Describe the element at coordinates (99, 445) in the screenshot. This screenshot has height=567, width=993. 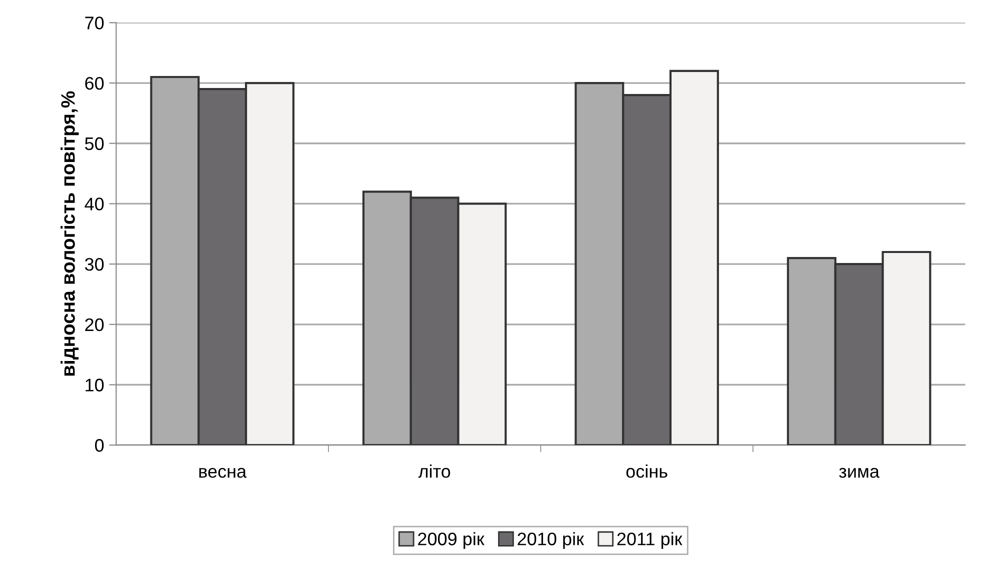
I see `y-tick-label: 0` at that location.